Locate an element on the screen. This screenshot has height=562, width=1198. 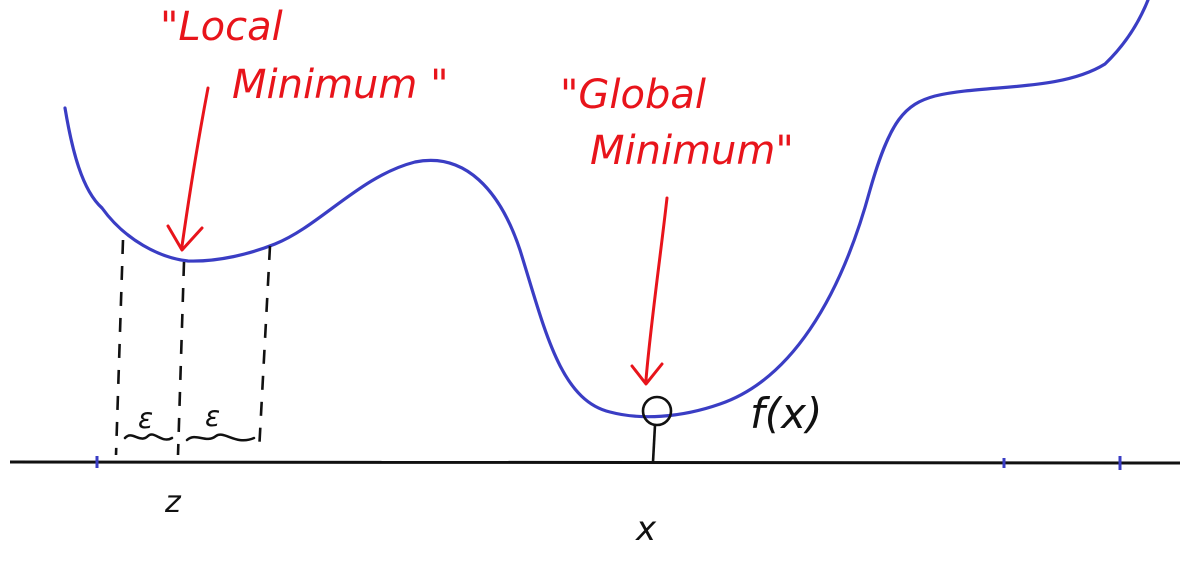
global-minimum-arrow is located at coordinates (656, 289).